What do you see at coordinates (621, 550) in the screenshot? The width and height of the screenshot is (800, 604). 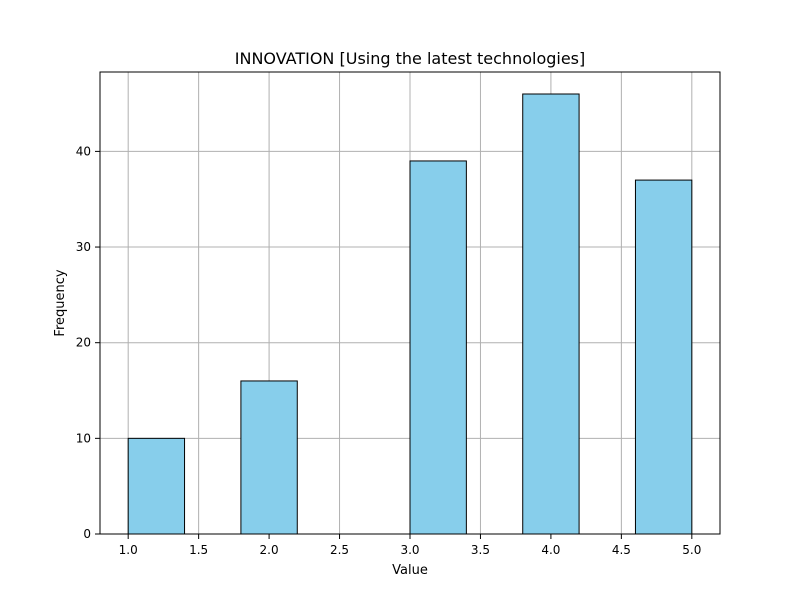 I see `x-tick-label: 4.5` at bounding box center [621, 550].